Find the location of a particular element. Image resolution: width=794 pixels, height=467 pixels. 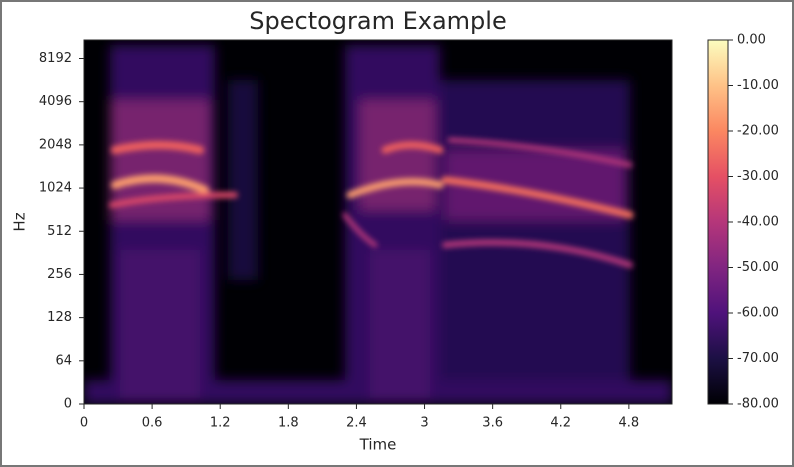

y-tick-label: 512 is located at coordinates (59, 231).